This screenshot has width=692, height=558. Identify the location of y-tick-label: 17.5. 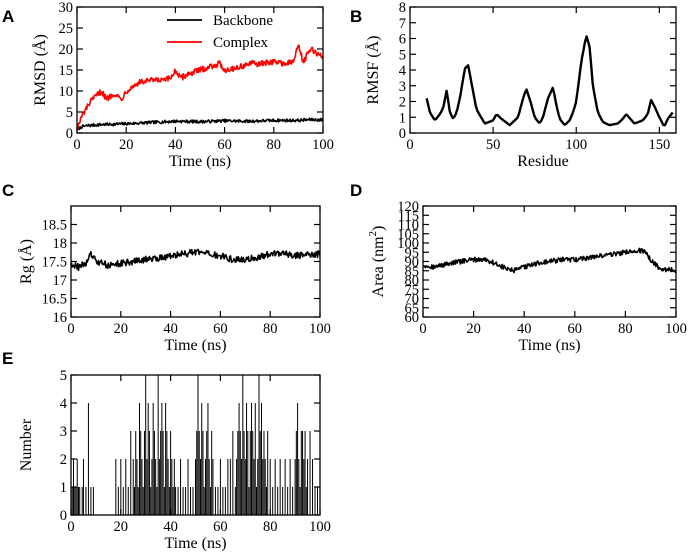
(54, 263).